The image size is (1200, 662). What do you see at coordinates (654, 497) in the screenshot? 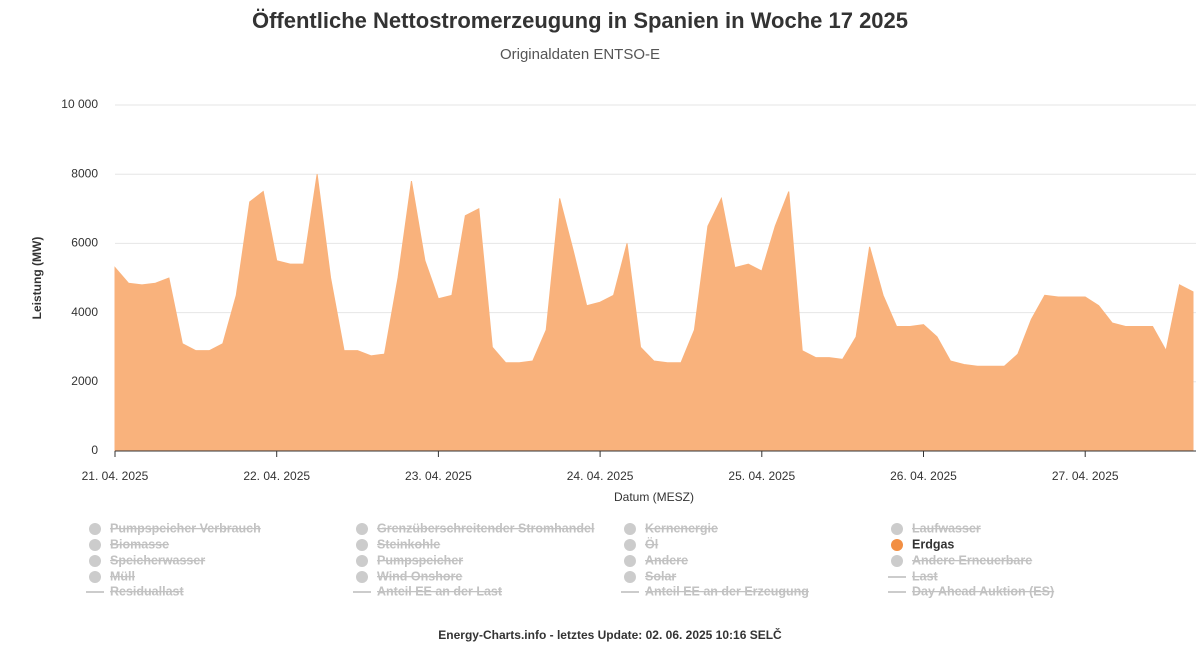
I see `x-axis-title: Datum (MESZ)` at bounding box center [654, 497].